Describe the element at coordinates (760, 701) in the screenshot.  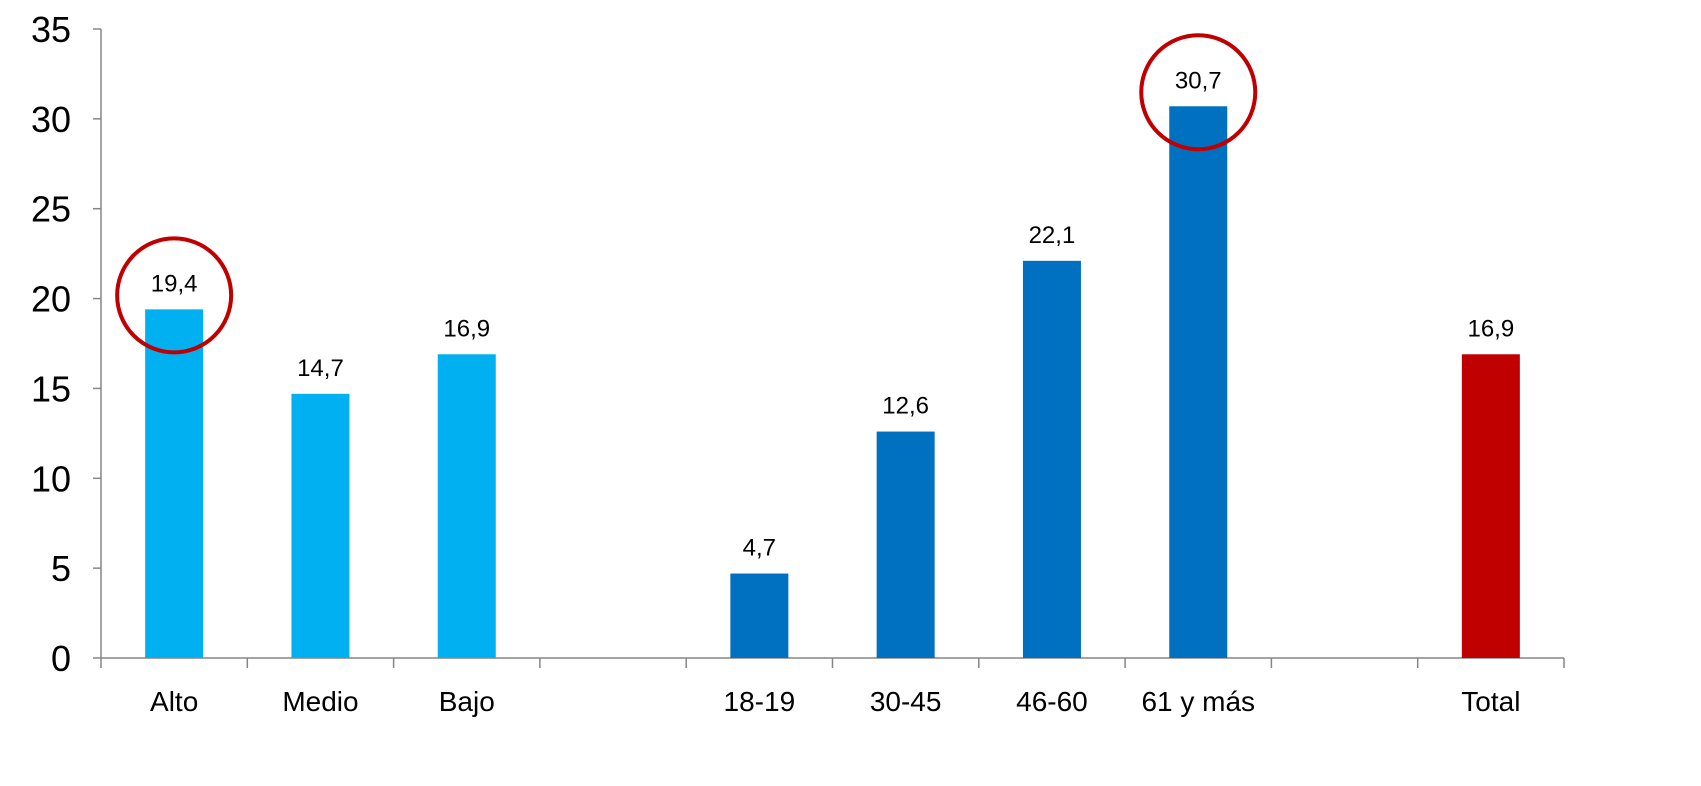
I see `x-tick-label: 18-19` at that location.